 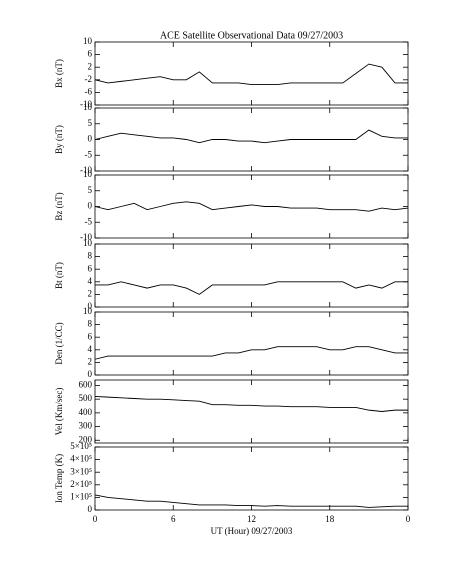 What do you see at coordinates (86, 412) in the screenshot?
I see `y-tick-label: 400` at bounding box center [86, 412].